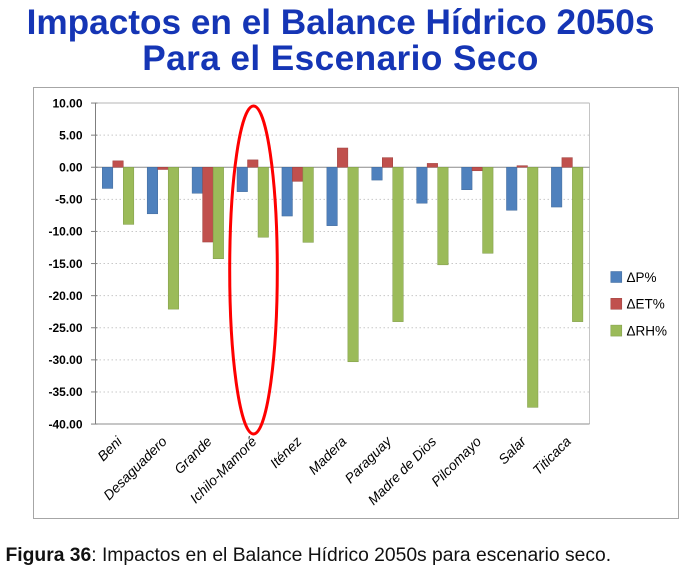 The image size is (687, 573). What do you see at coordinates (647, 330) in the screenshot?
I see `svg-text: ΔRH%` at bounding box center [647, 330].